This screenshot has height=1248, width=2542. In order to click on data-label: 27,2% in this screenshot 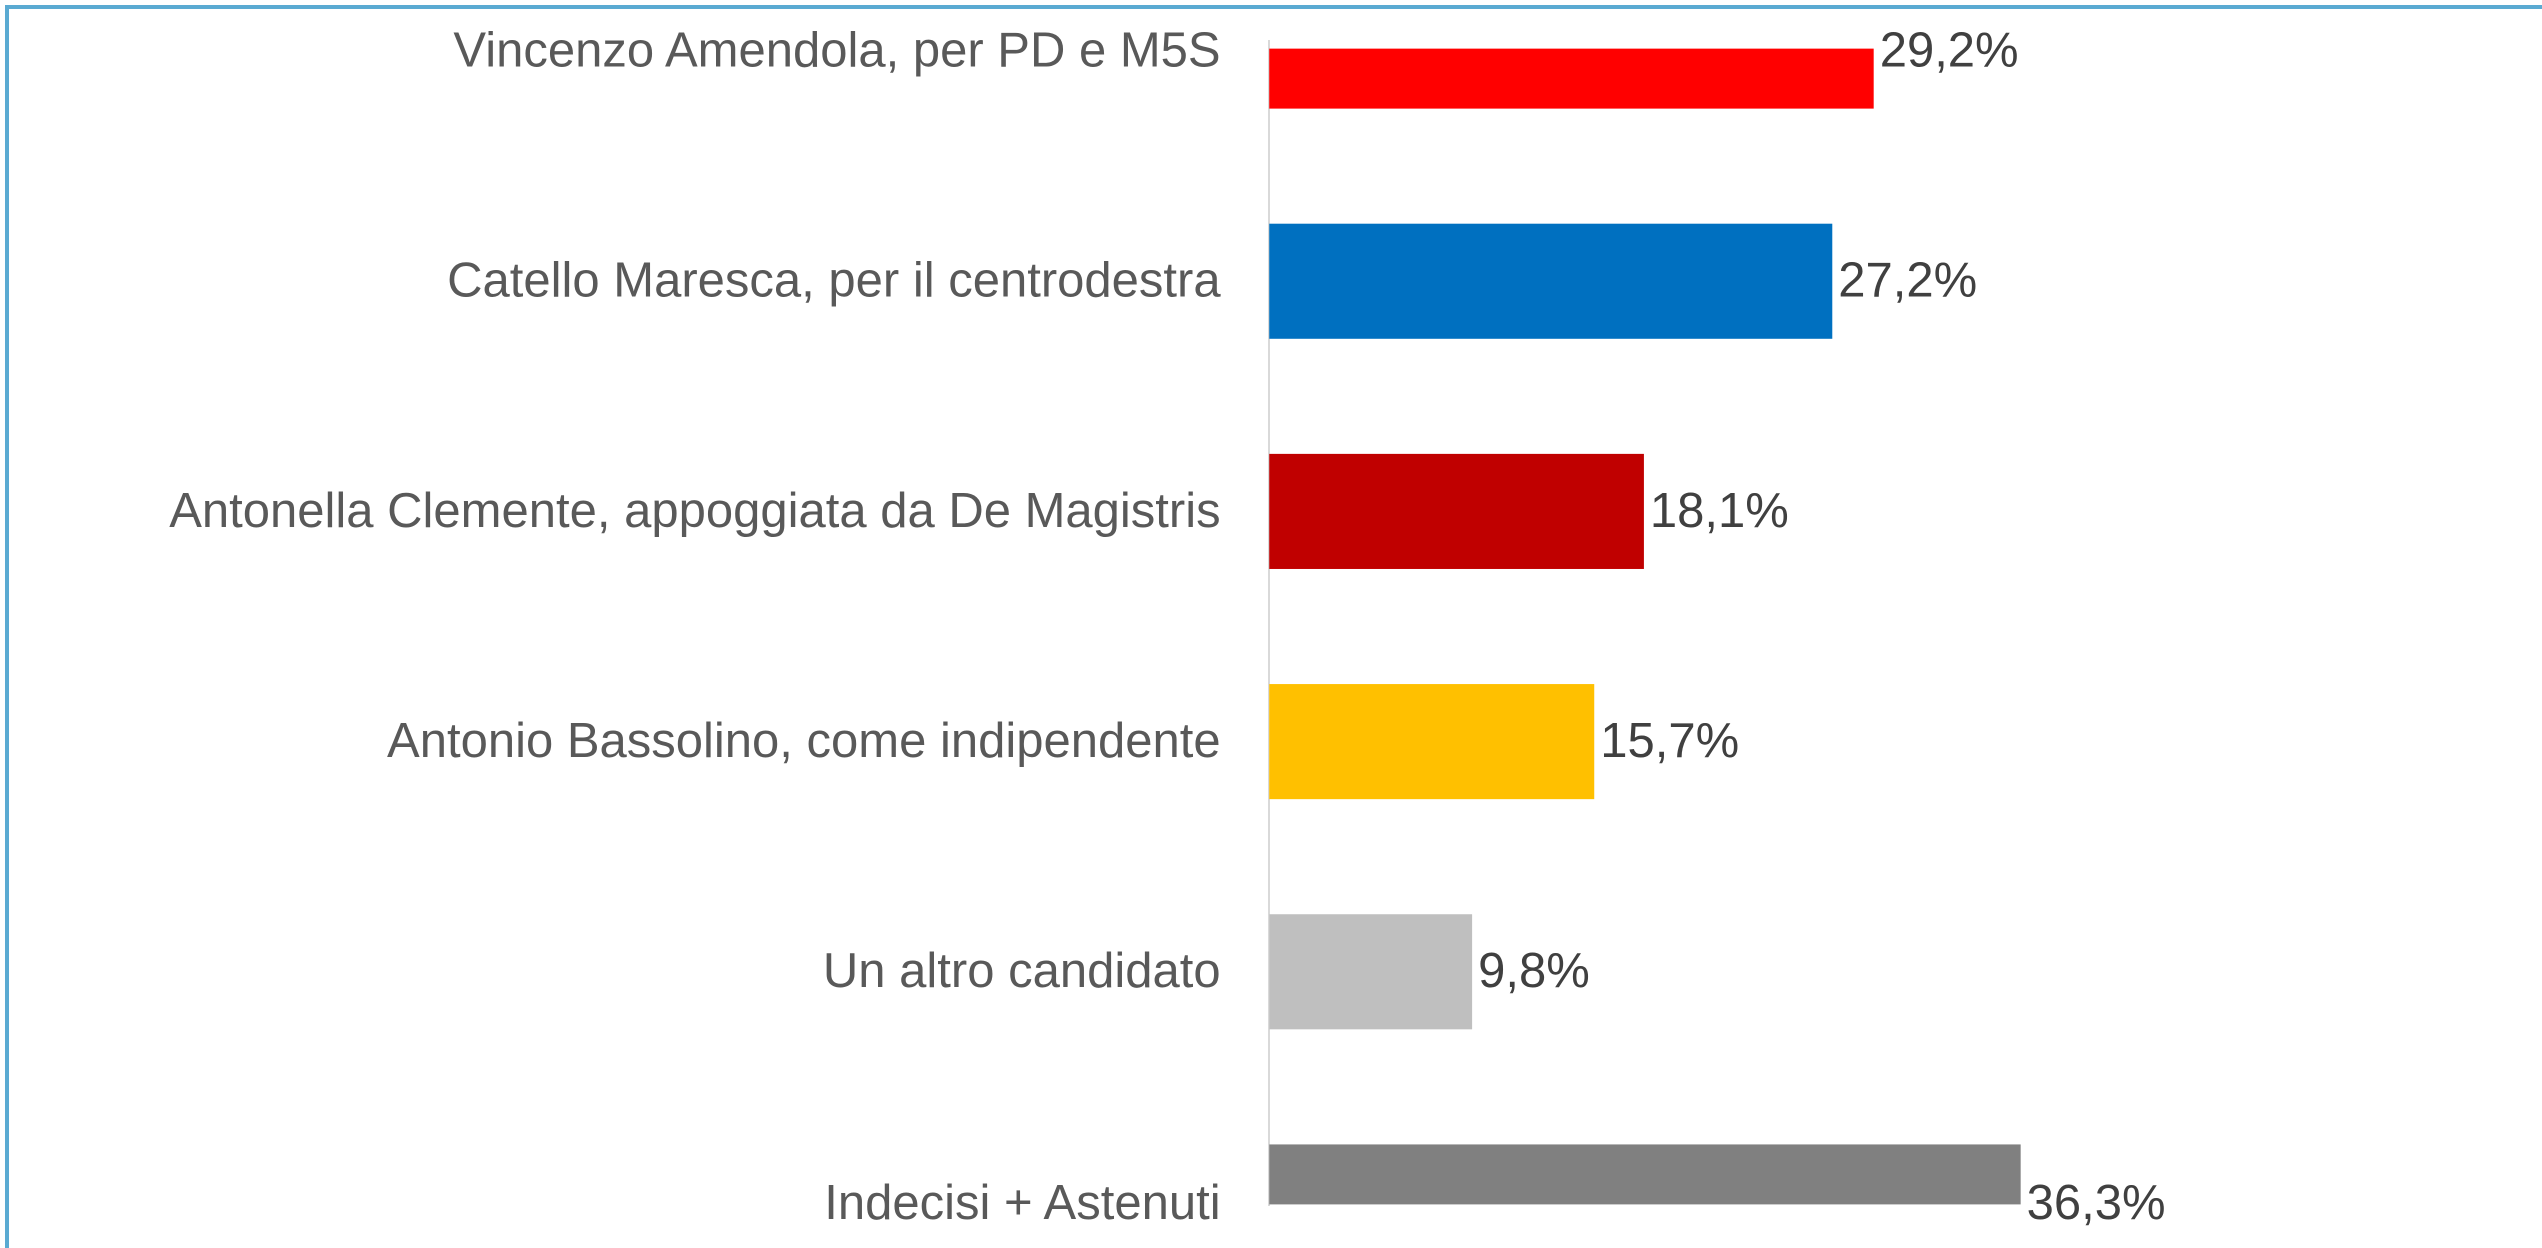, I will do `click(1907, 281)`.